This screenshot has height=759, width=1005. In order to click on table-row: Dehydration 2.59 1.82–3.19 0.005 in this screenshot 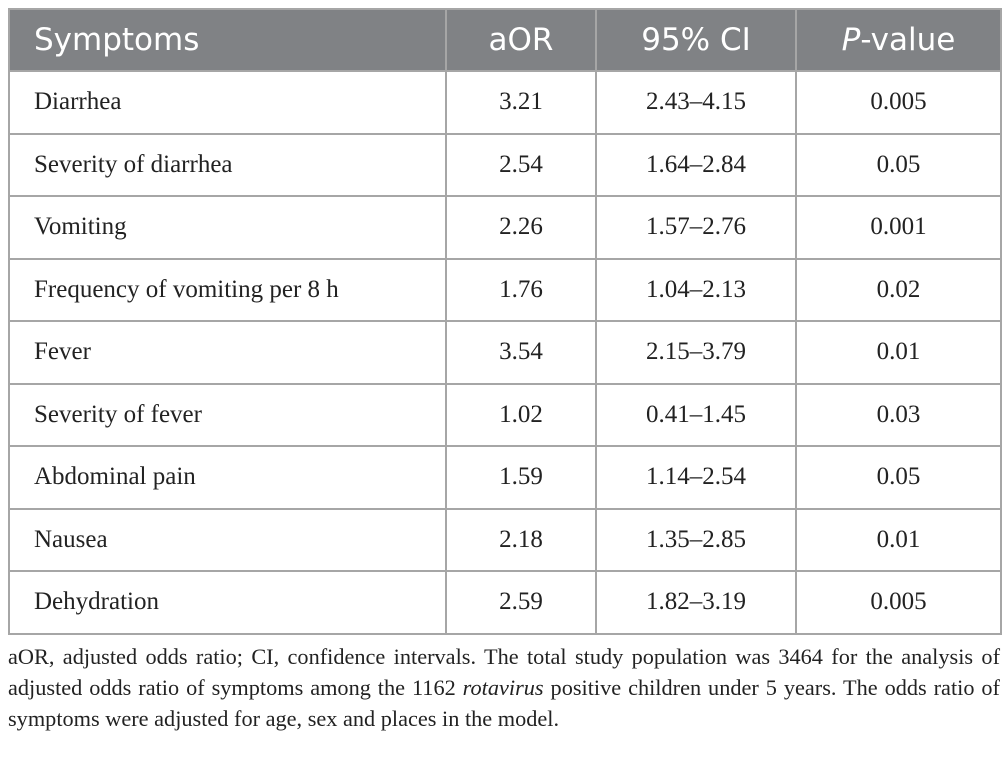, I will do `click(505, 602)`.